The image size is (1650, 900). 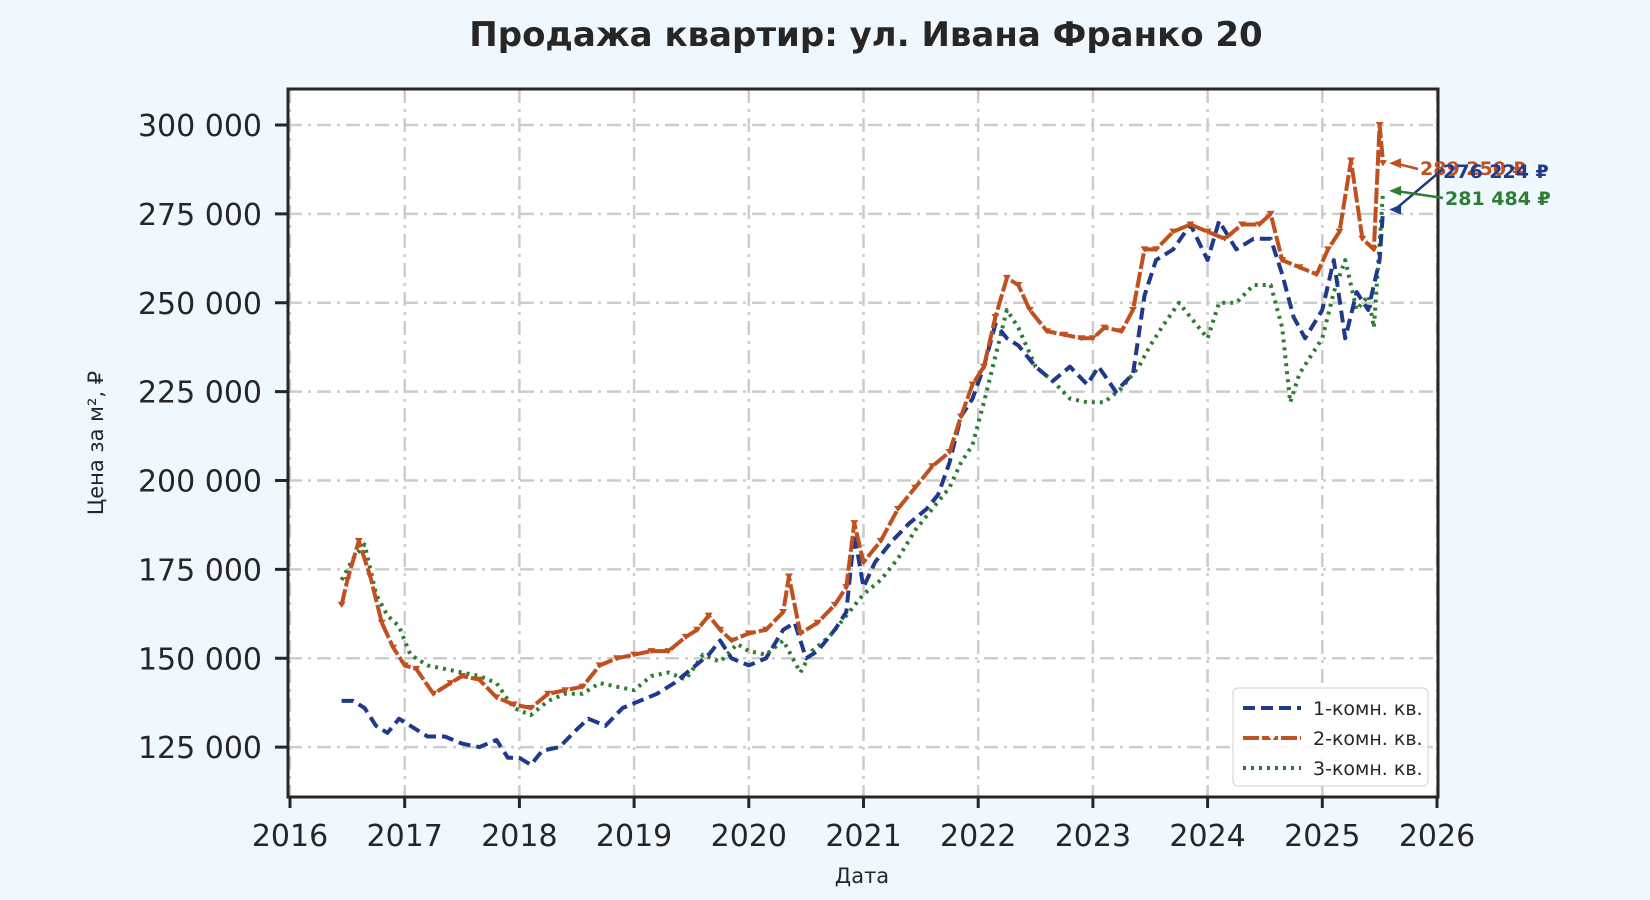 What do you see at coordinates (200, 304) in the screenshot?
I see `y-tick-label: 250 000` at bounding box center [200, 304].